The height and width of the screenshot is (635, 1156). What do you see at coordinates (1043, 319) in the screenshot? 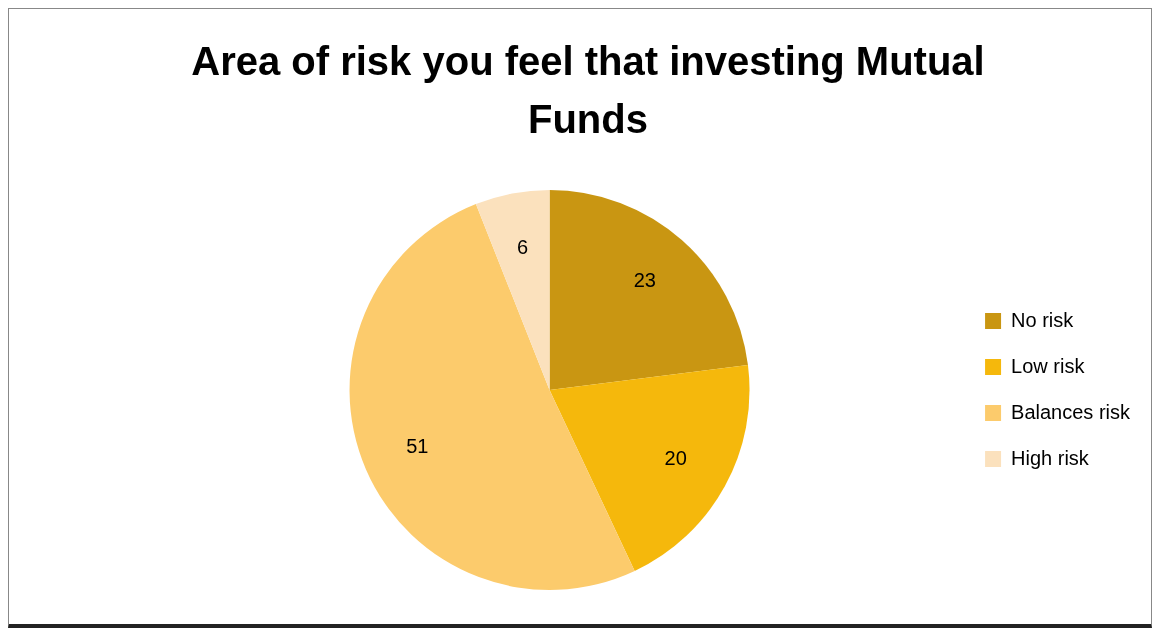
I see `legend-label: No risk` at bounding box center [1043, 319].